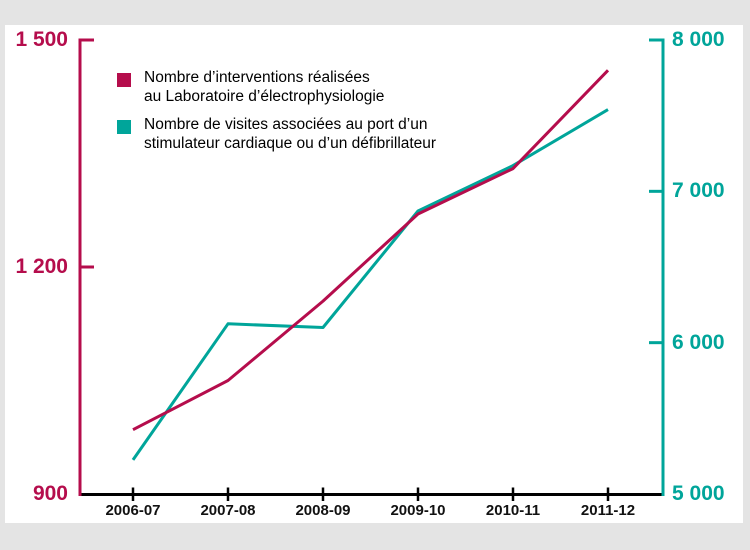  I want to click on legend-swatch-interventions-icon, so click(124, 80).